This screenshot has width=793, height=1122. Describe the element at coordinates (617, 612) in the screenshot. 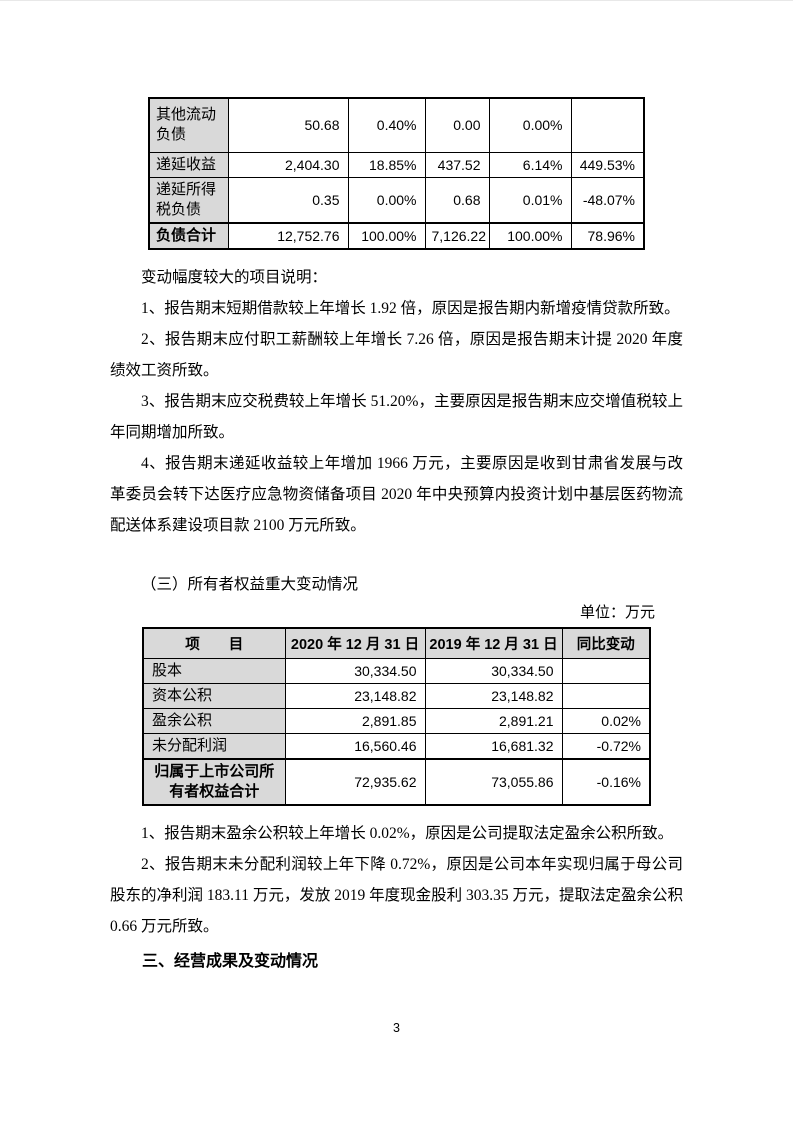

I see `unit-label: 单位：万元` at that location.